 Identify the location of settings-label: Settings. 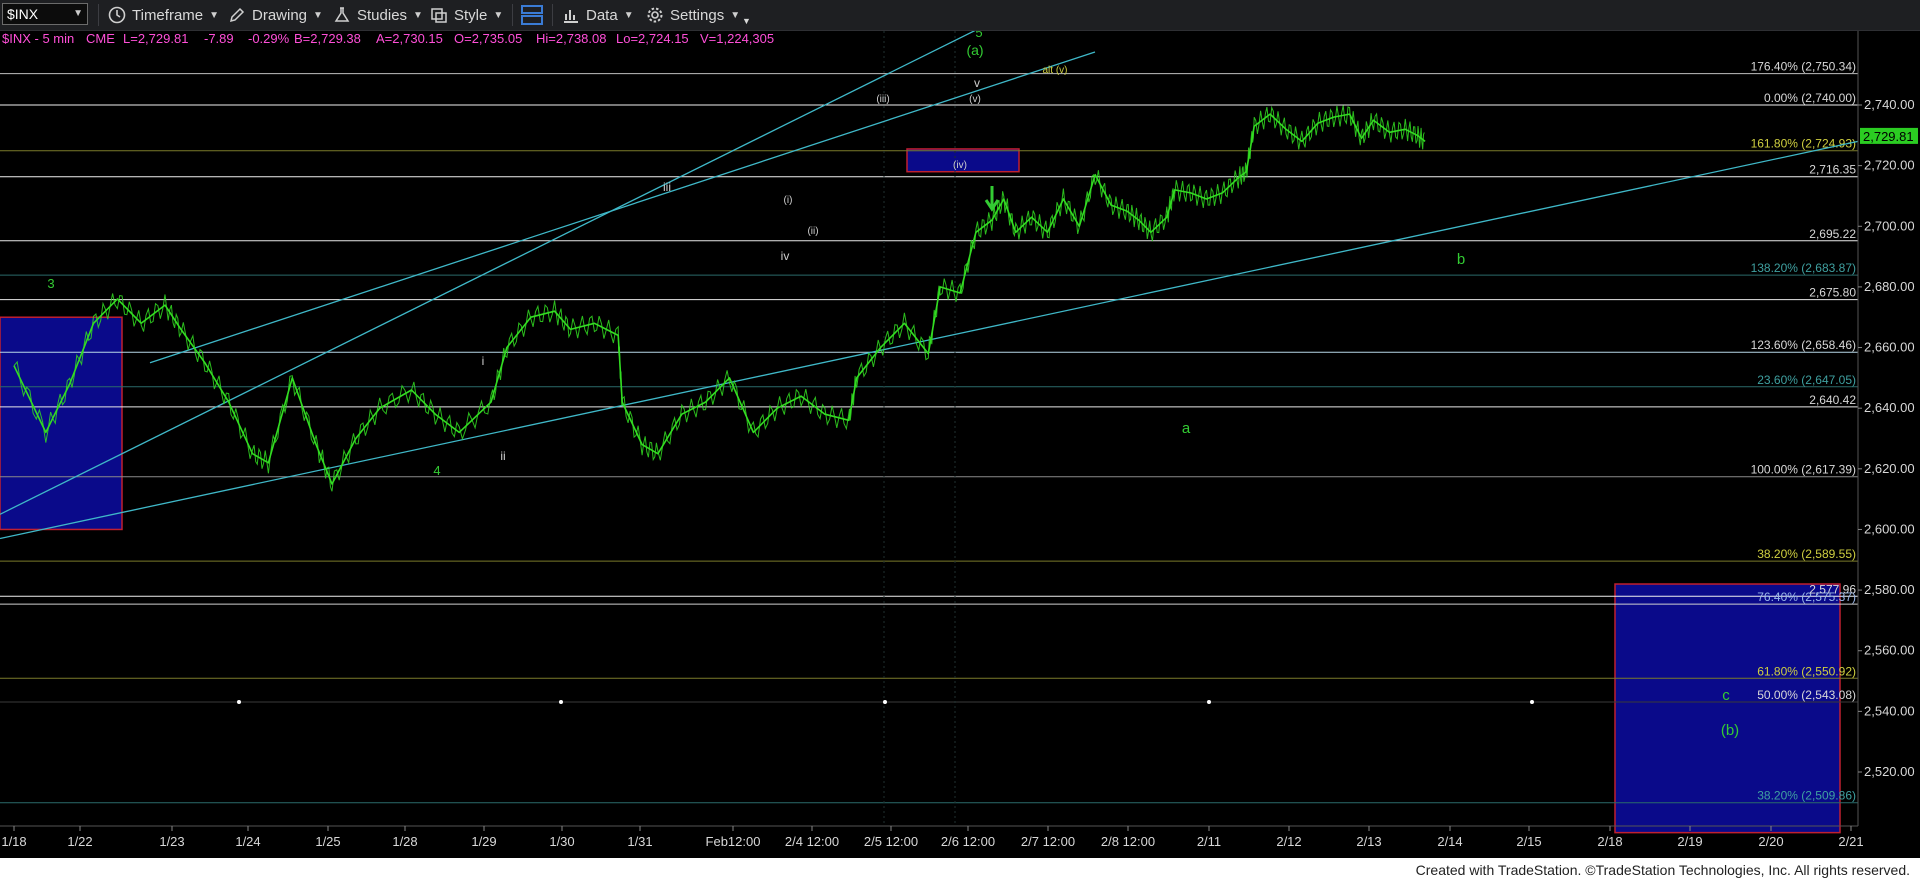
(697, 15).